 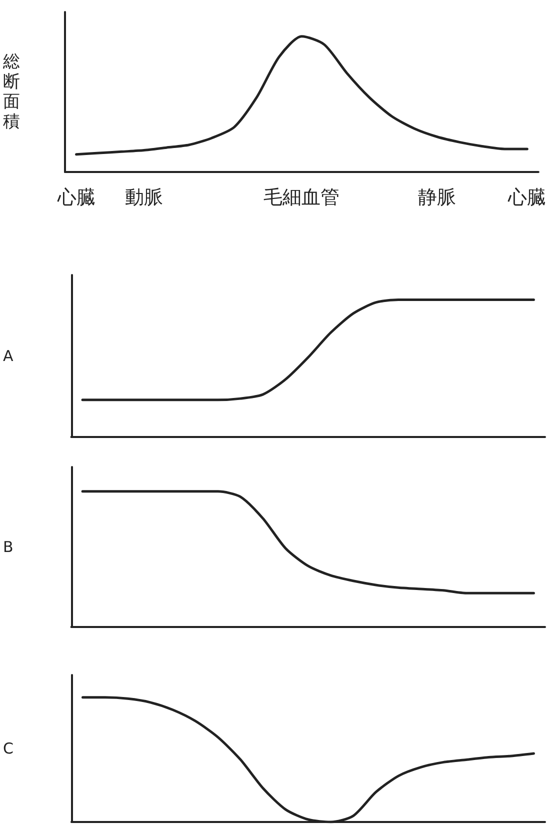 What do you see at coordinates (8, 749) in the screenshot?
I see `y-axis-title: C` at bounding box center [8, 749].